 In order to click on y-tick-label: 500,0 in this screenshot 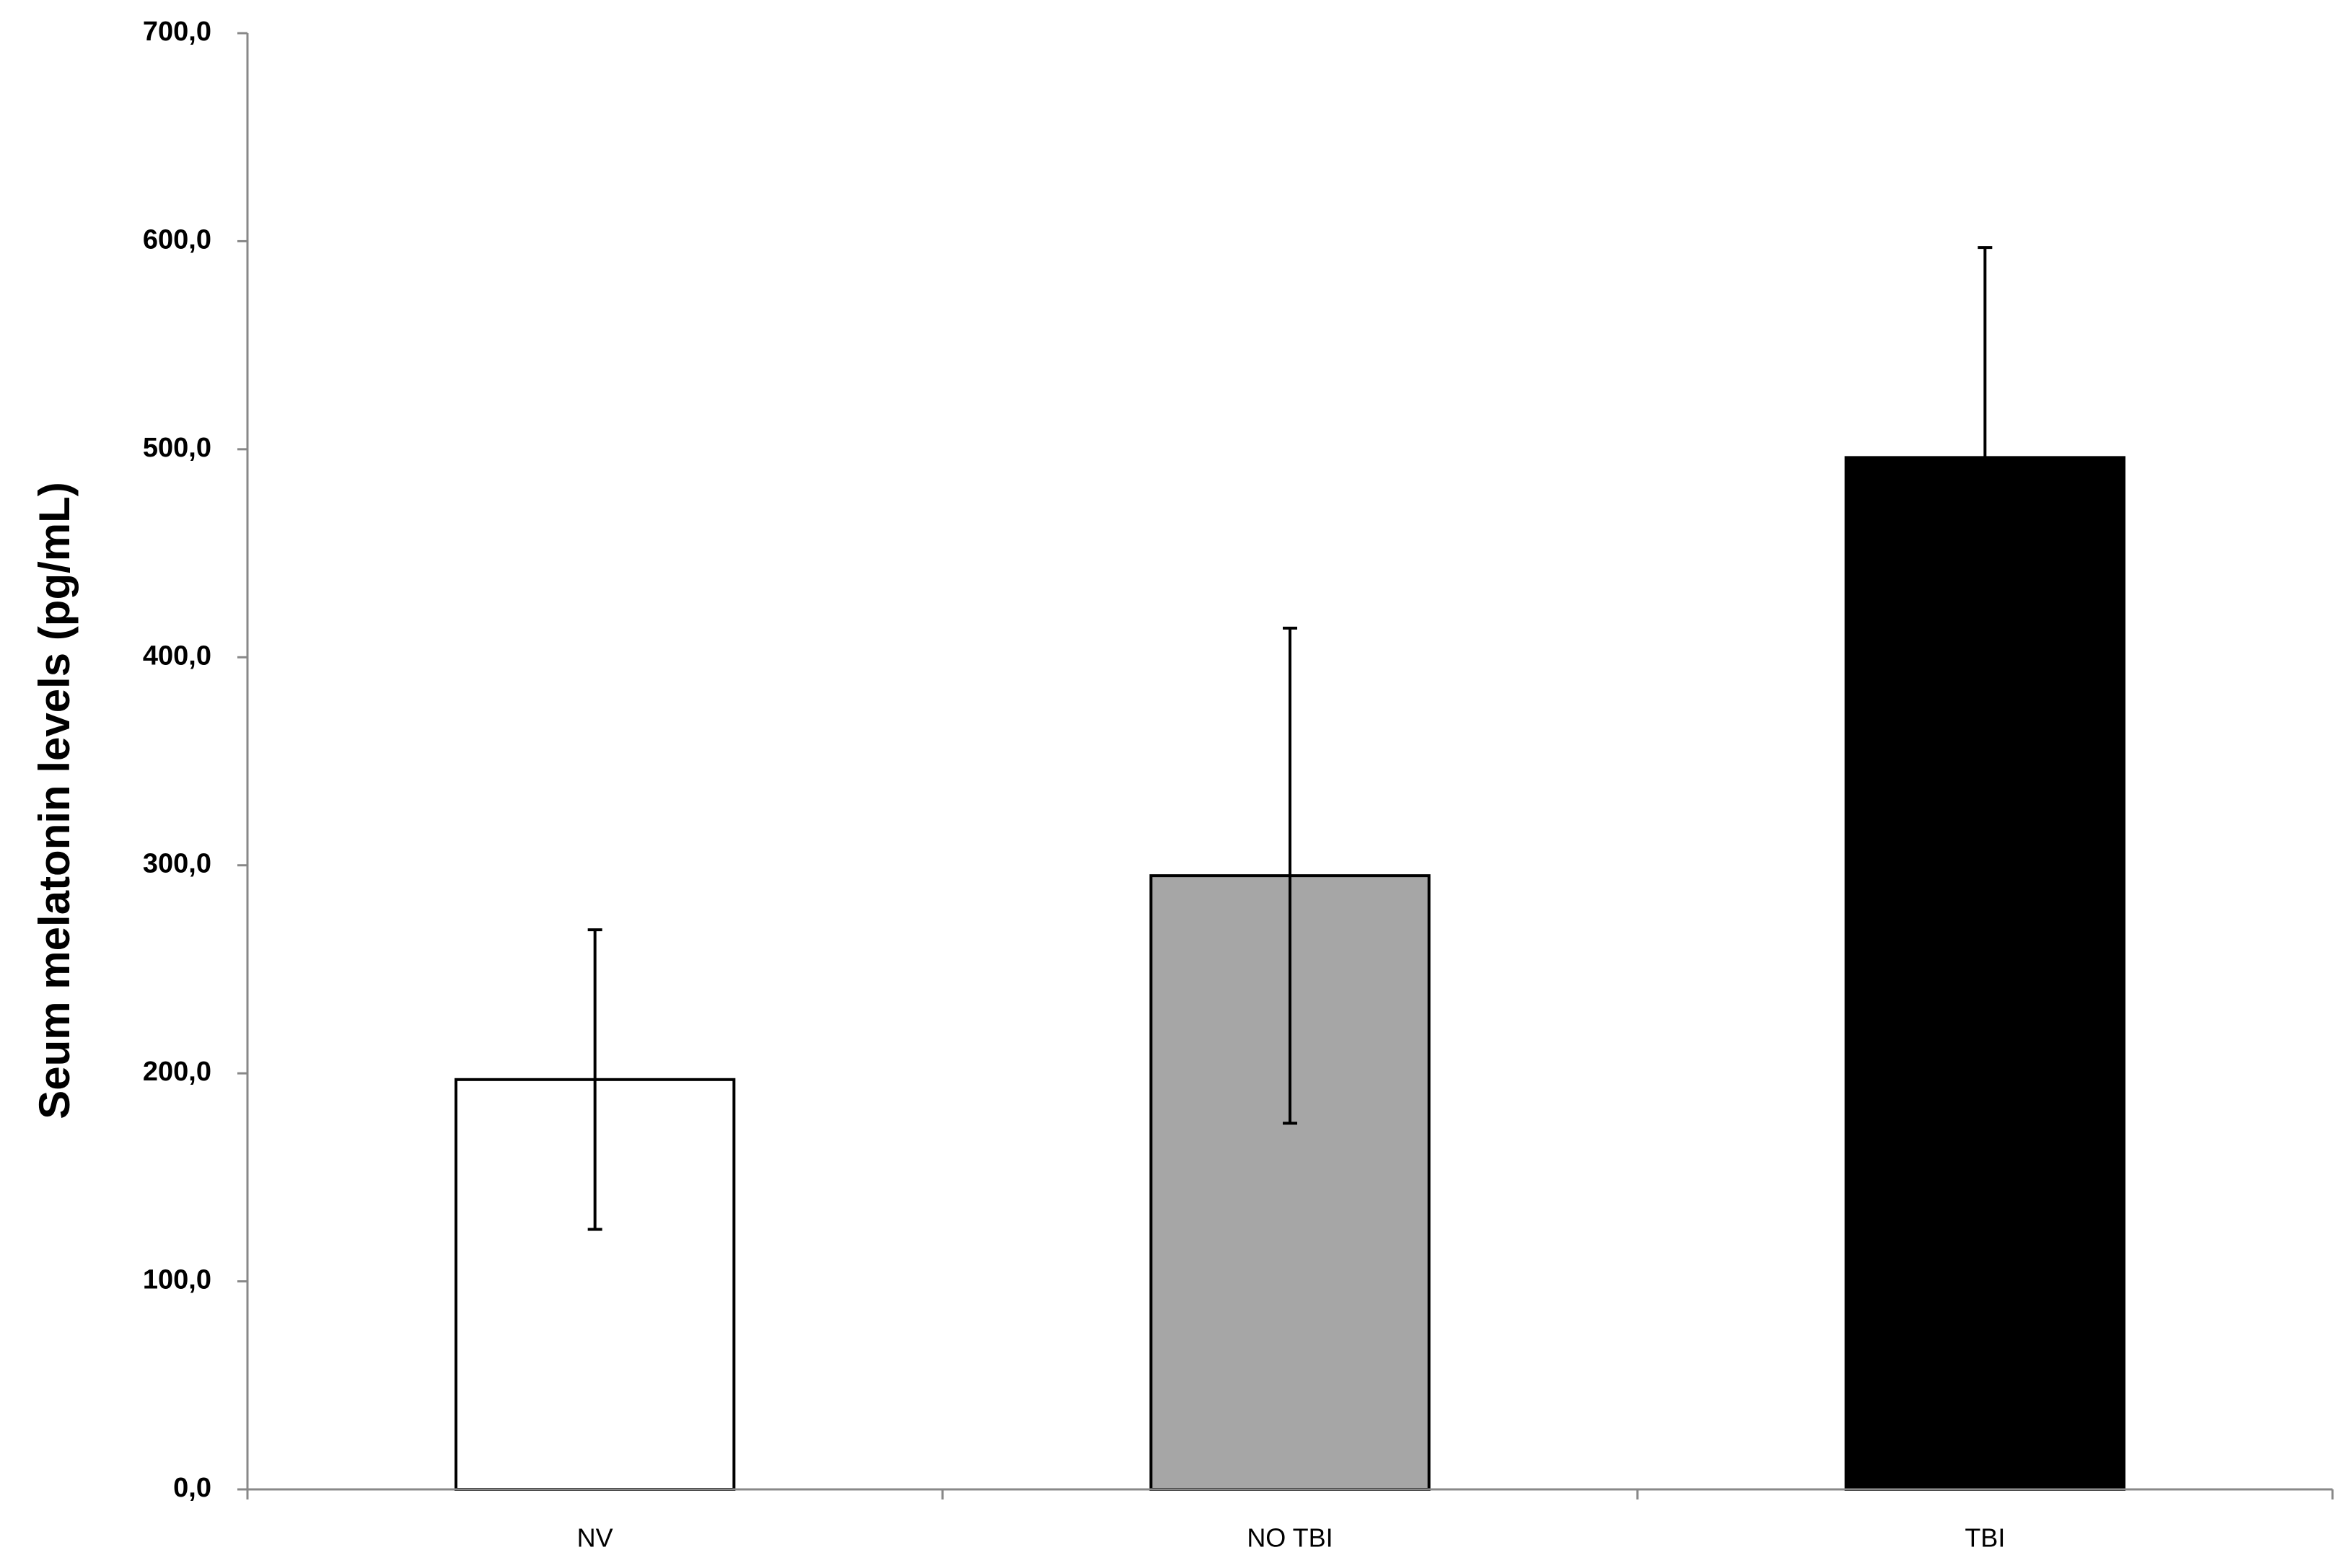, I will do `click(177, 448)`.